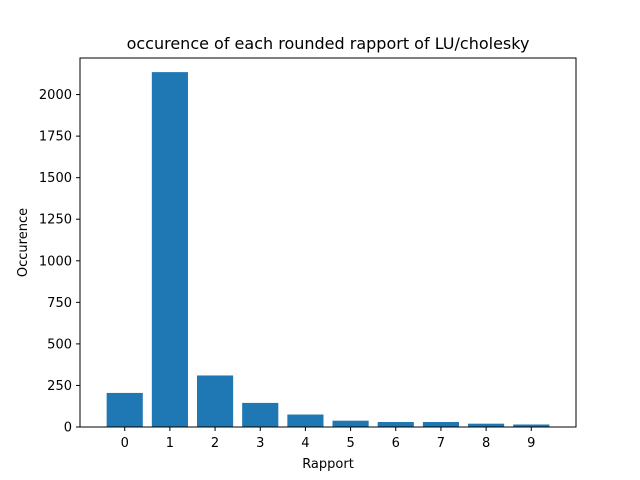  I want to click on y-tick-label-0: 0, so click(68, 428).